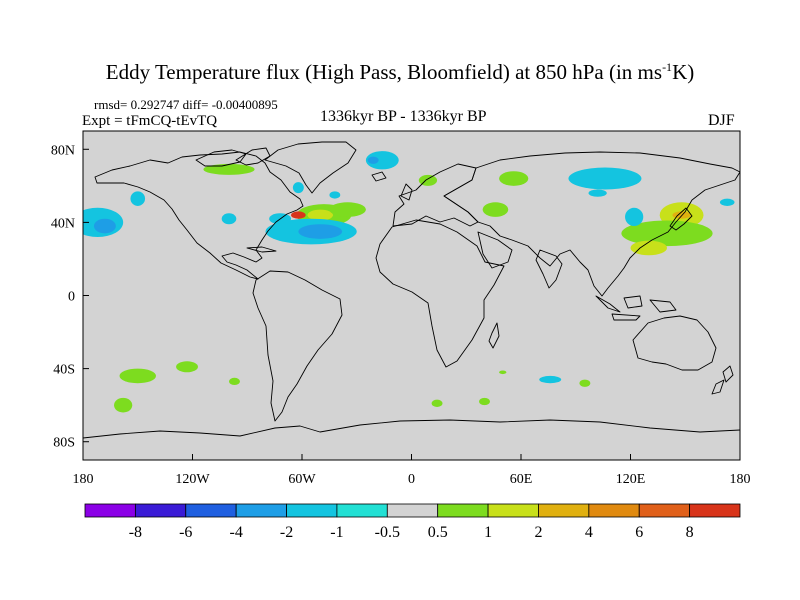 The height and width of the screenshot is (600, 800). I want to click on coast-arabia, so click(495, 250).